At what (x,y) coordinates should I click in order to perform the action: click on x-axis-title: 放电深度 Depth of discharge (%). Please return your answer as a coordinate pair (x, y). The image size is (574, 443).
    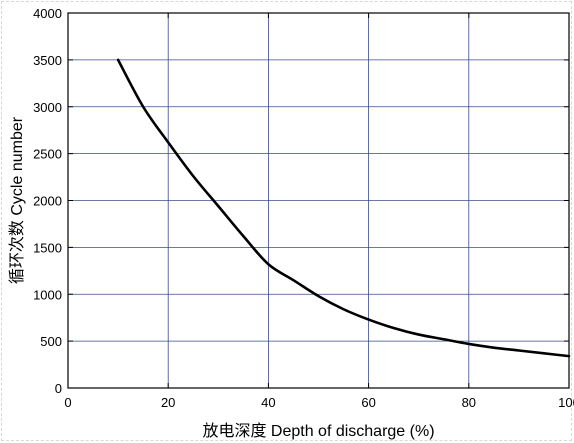
    Looking at the image, I should click on (318, 431).